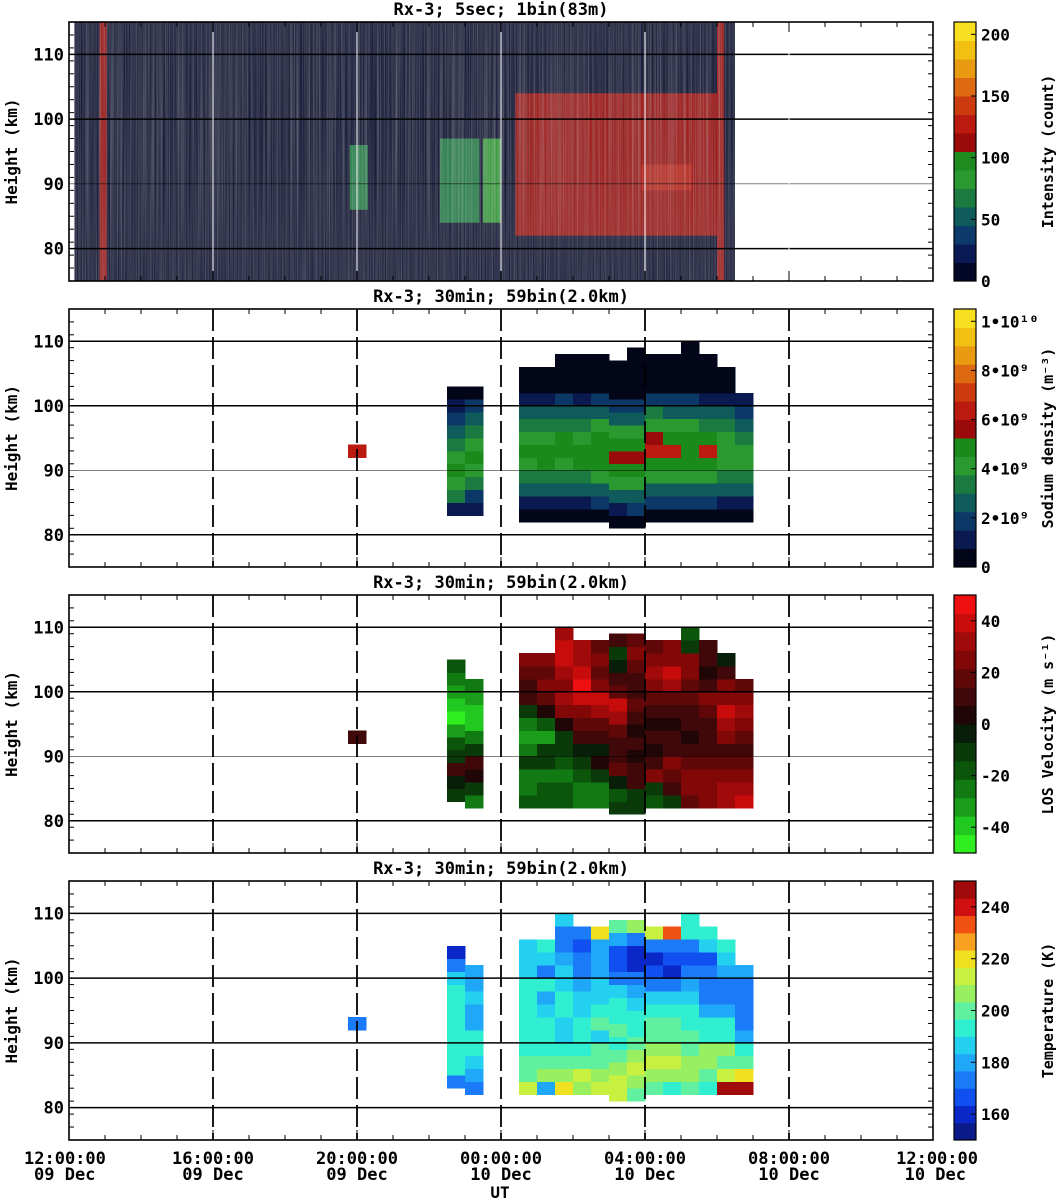 The height and width of the screenshot is (1200, 1062). Describe the element at coordinates (404, 151) in the screenshot. I see `noise-overlay` at that location.